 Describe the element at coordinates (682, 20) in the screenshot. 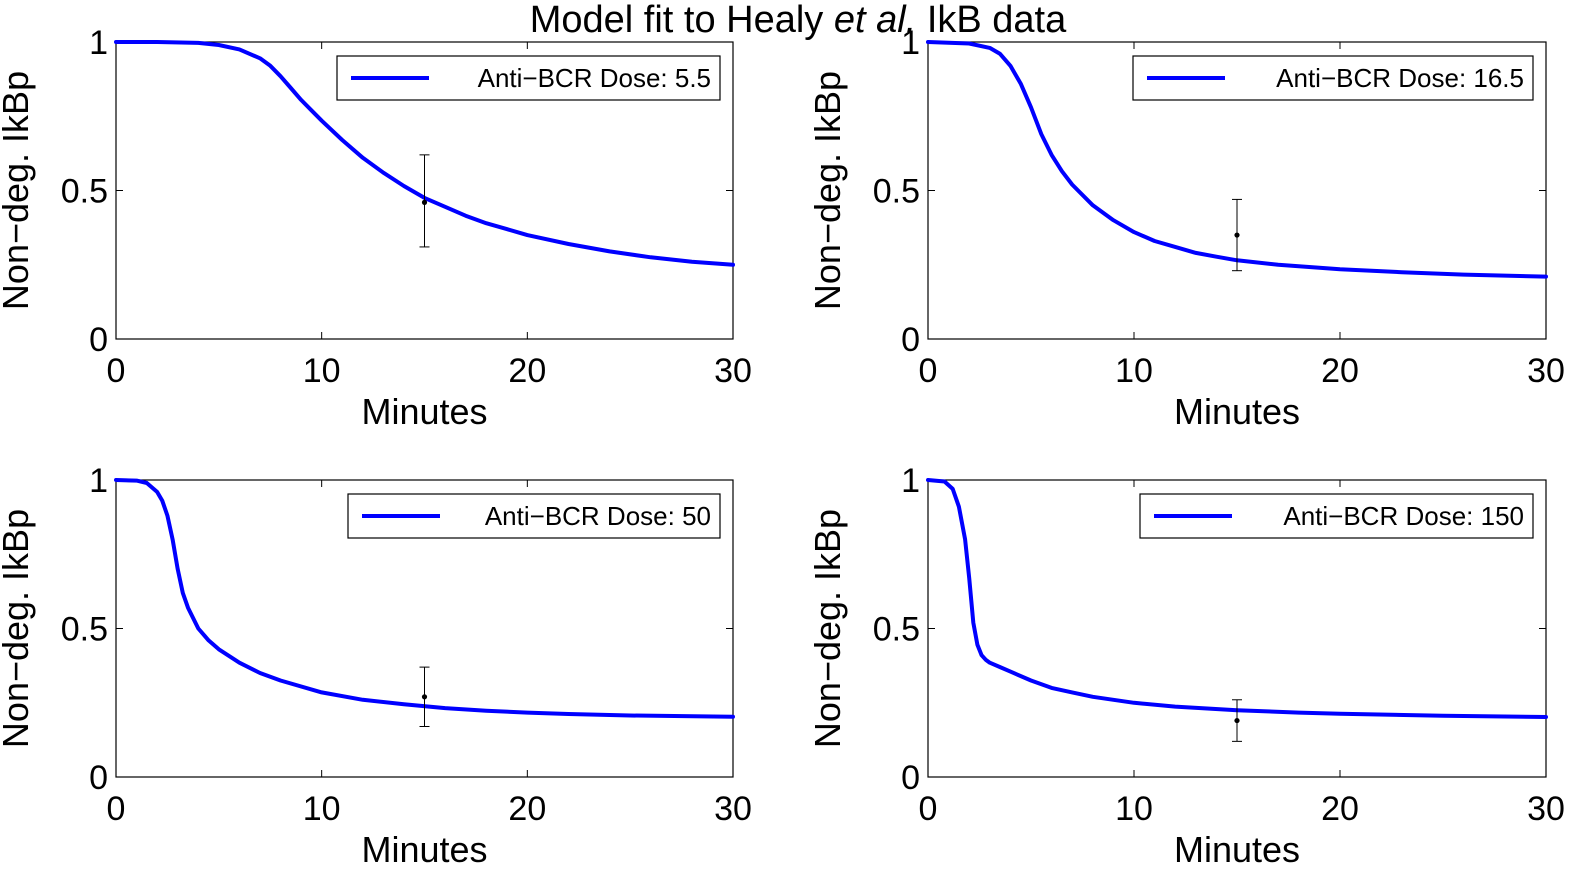

I see `figure-title-prefix: Model fit to Healy` at that location.